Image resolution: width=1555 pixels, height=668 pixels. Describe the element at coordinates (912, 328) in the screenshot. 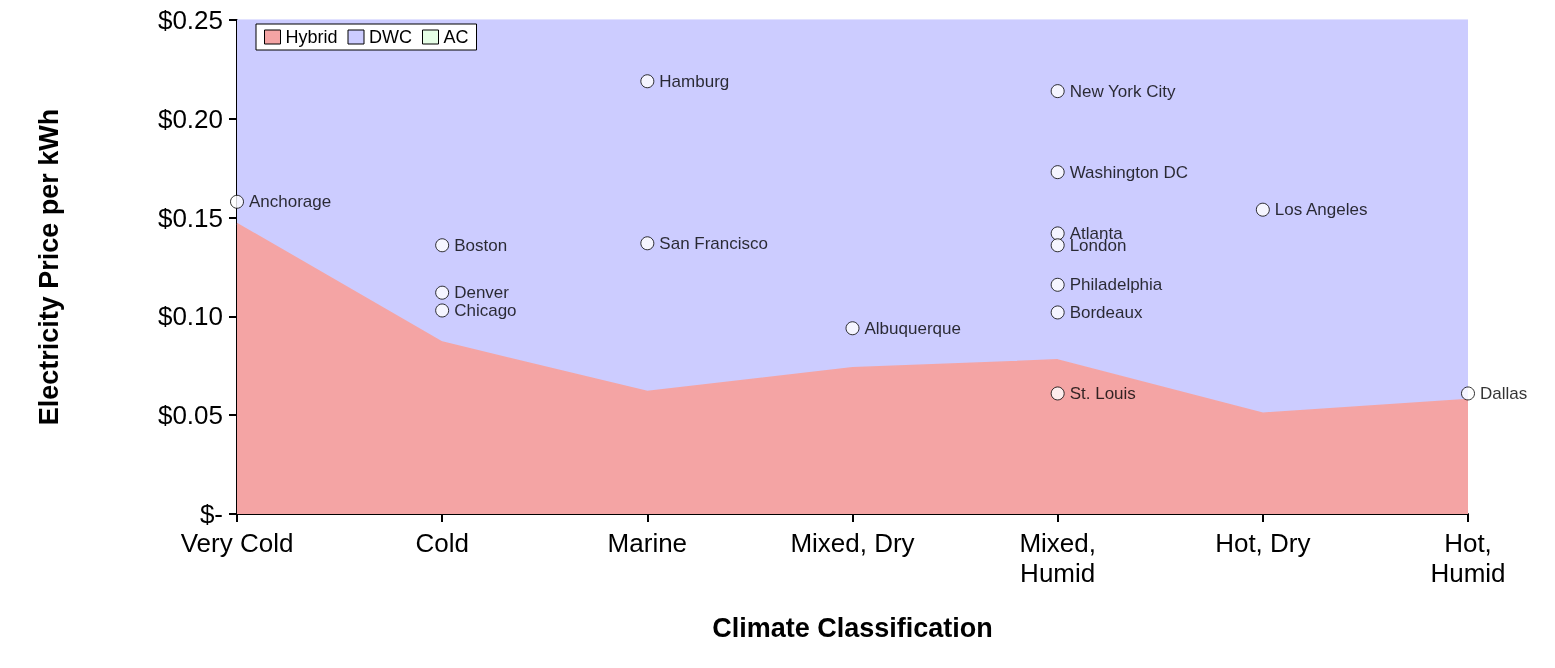

I see `annotation: Albuquerque` at that location.